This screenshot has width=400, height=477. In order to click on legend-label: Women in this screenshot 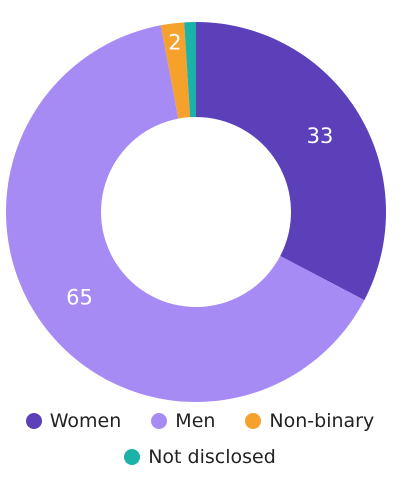, I will do `click(85, 421)`.